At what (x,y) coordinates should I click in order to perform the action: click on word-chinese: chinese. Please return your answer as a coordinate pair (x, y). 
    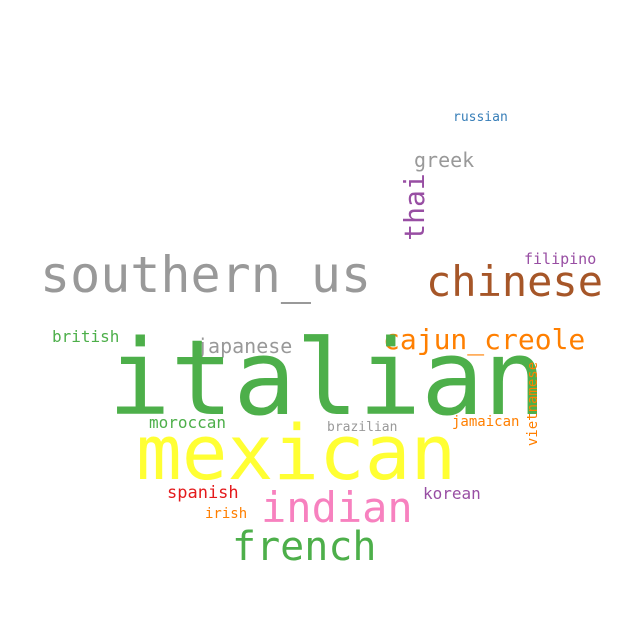
    Looking at the image, I should click on (515, 281).